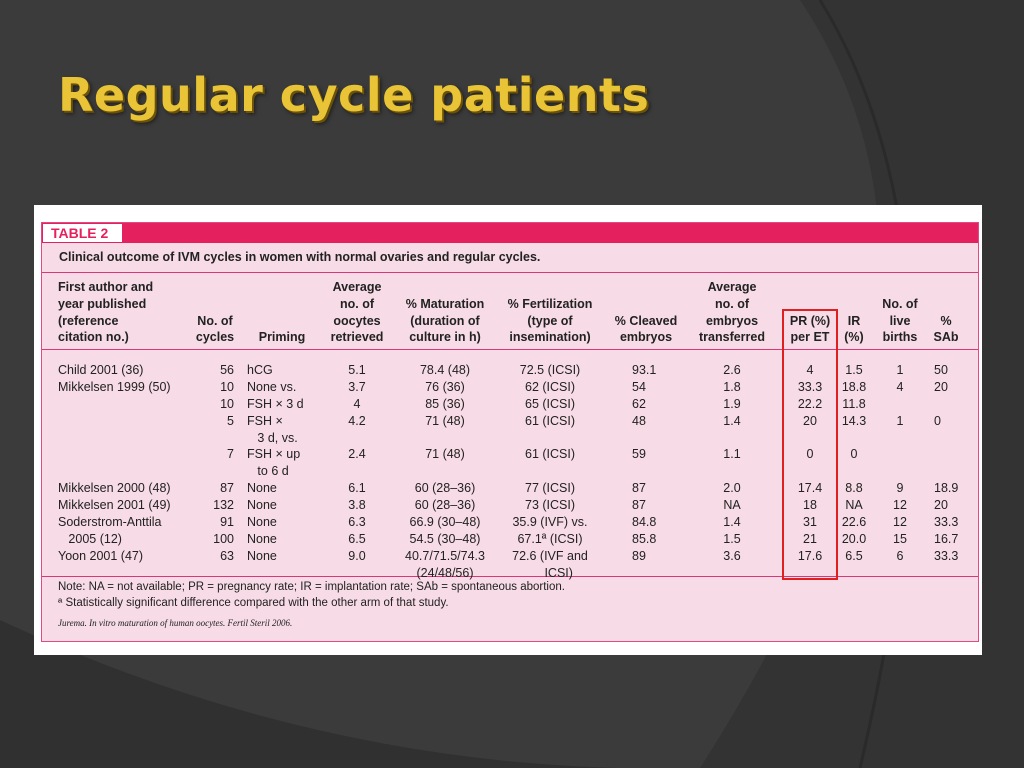 This screenshot has height=768, width=1024. Describe the element at coordinates (854, 421) in the screenshot. I see `cell-ir: 14.3` at that location.